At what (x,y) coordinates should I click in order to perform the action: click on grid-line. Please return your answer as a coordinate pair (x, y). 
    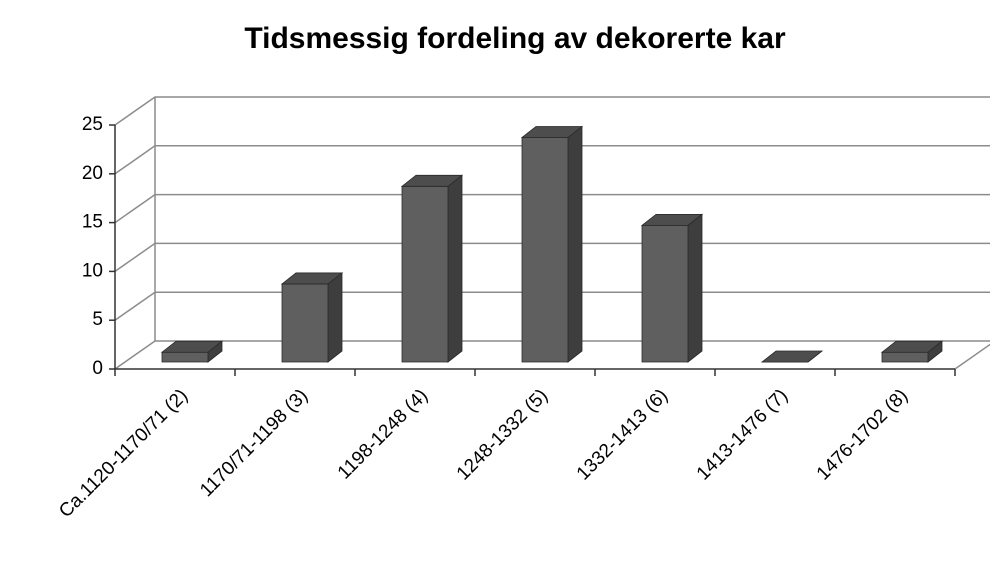
    Looking at the image, I should click on (552, 111).